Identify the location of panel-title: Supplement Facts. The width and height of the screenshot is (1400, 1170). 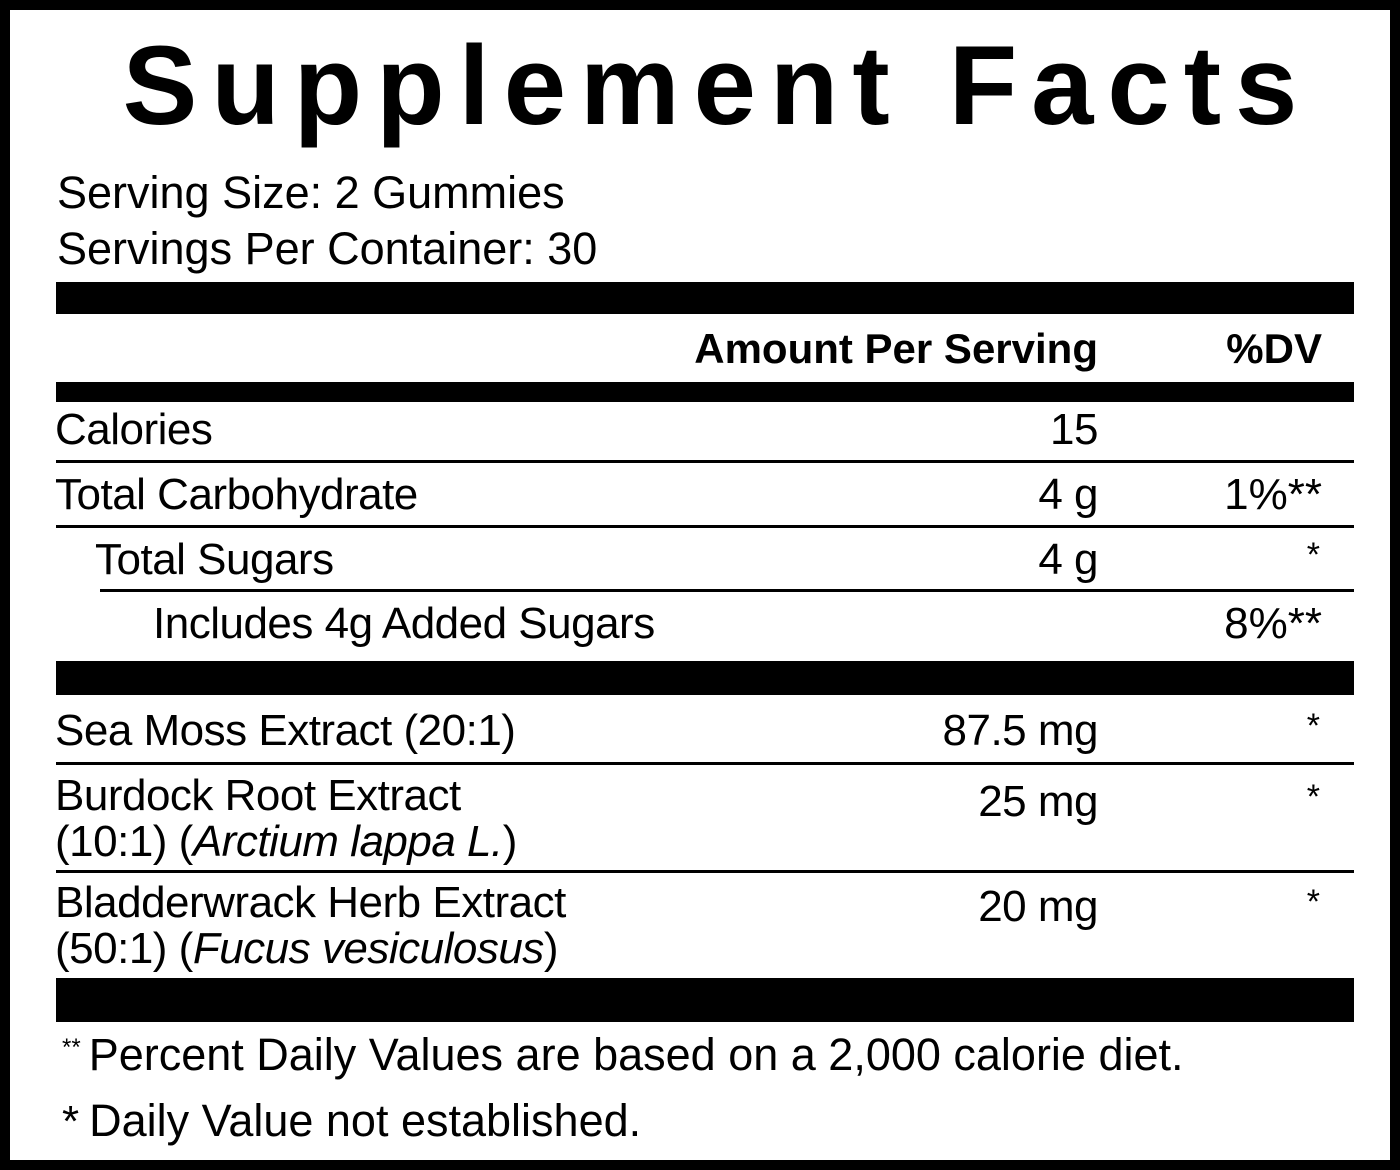
(717, 85).